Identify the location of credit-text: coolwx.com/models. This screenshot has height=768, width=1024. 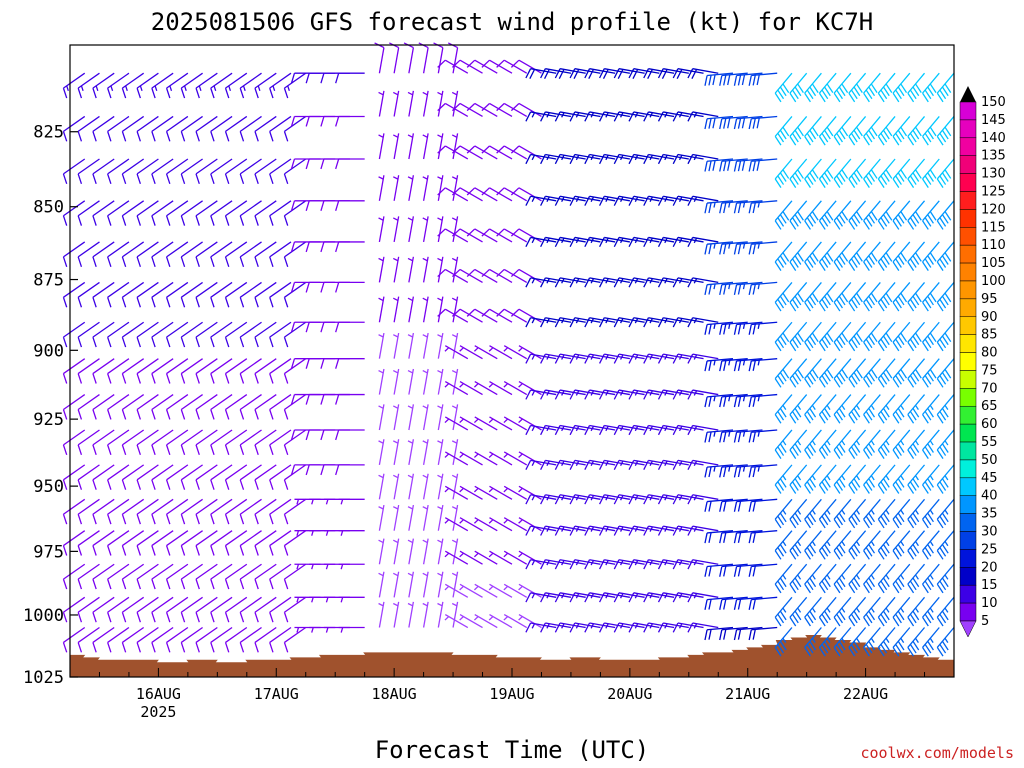
(937, 753).